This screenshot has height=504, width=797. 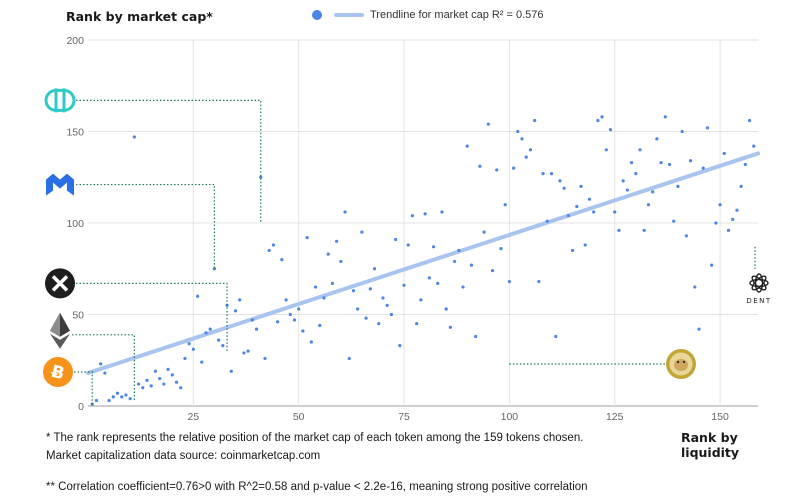 I want to click on svg-text: Ƀ, so click(x=57, y=373).